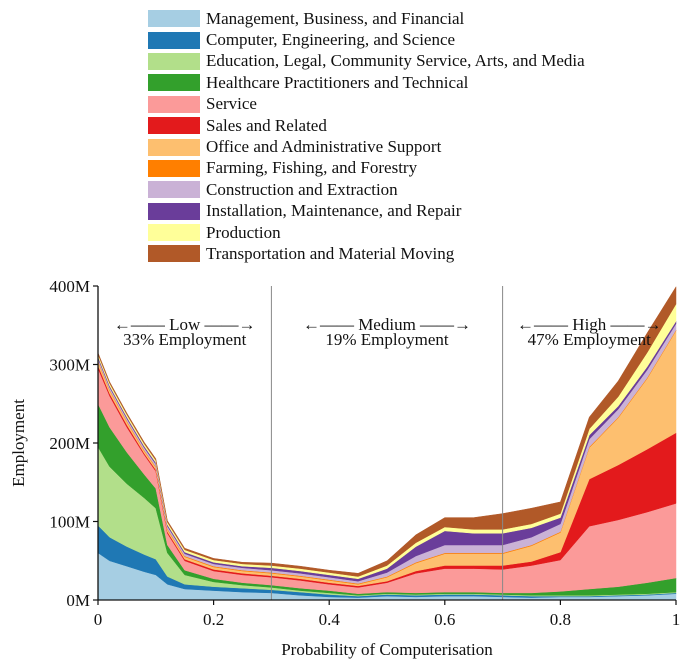 The width and height of the screenshot is (700, 669). I want to click on legend-label: Transportation and Material Moving, so click(330, 253).